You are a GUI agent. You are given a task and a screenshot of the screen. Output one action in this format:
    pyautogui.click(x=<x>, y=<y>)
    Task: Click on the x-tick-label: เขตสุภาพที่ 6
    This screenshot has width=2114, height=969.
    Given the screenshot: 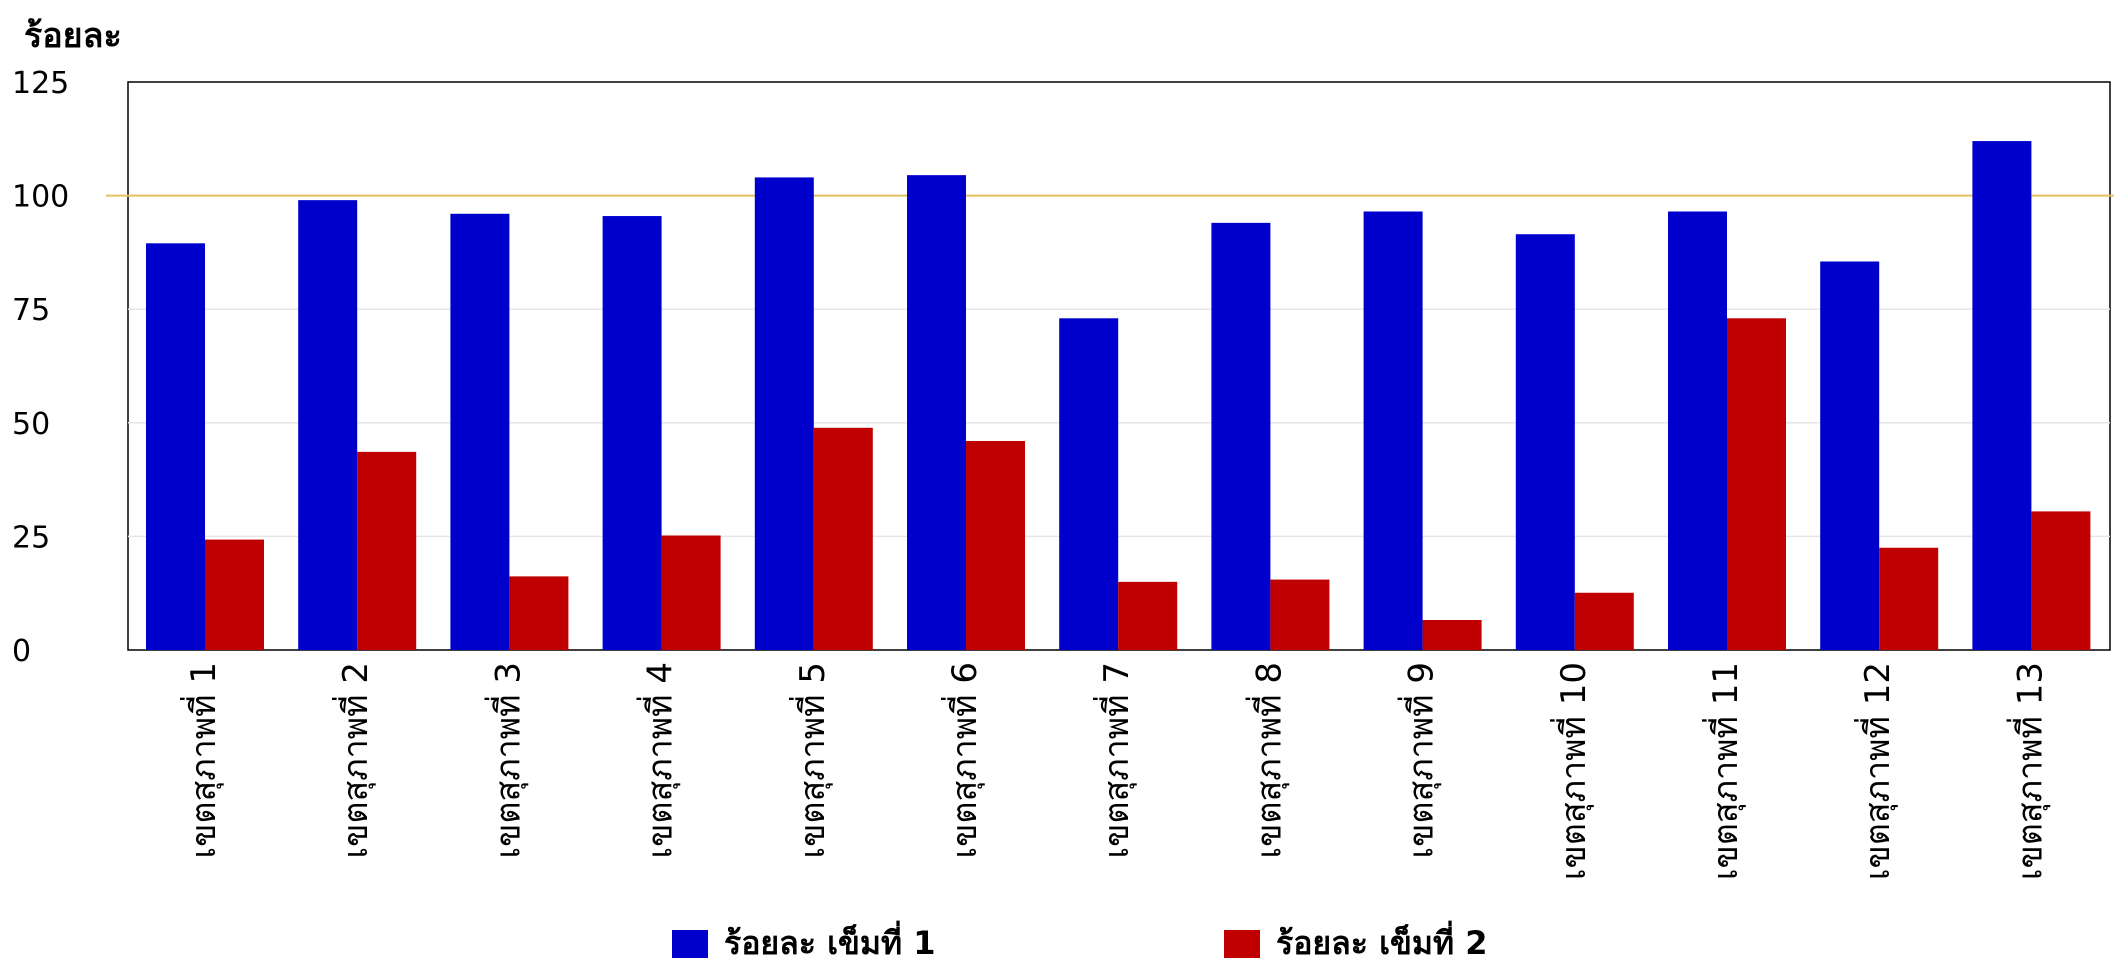 What is the action you would take?
    pyautogui.click(x=963, y=760)
    